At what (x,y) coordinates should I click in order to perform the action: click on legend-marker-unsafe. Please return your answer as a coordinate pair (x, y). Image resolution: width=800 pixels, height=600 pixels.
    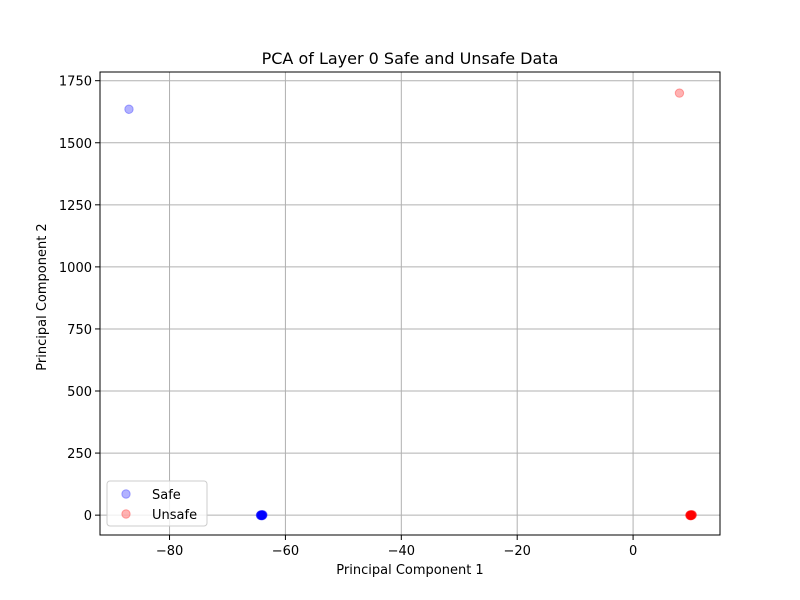
    Looking at the image, I should click on (126, 514).